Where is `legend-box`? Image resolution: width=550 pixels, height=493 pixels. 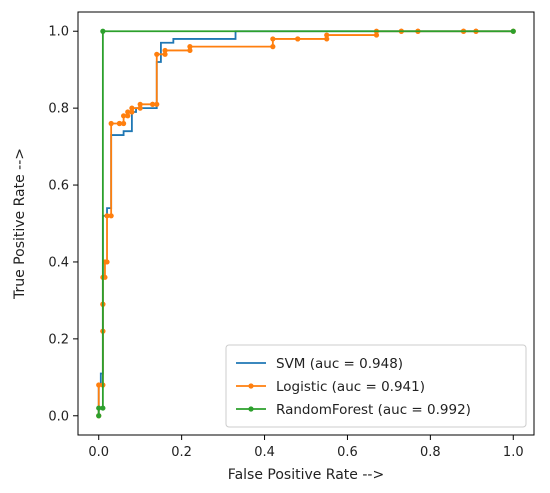 legend-box is located at coordinates (376, 386).